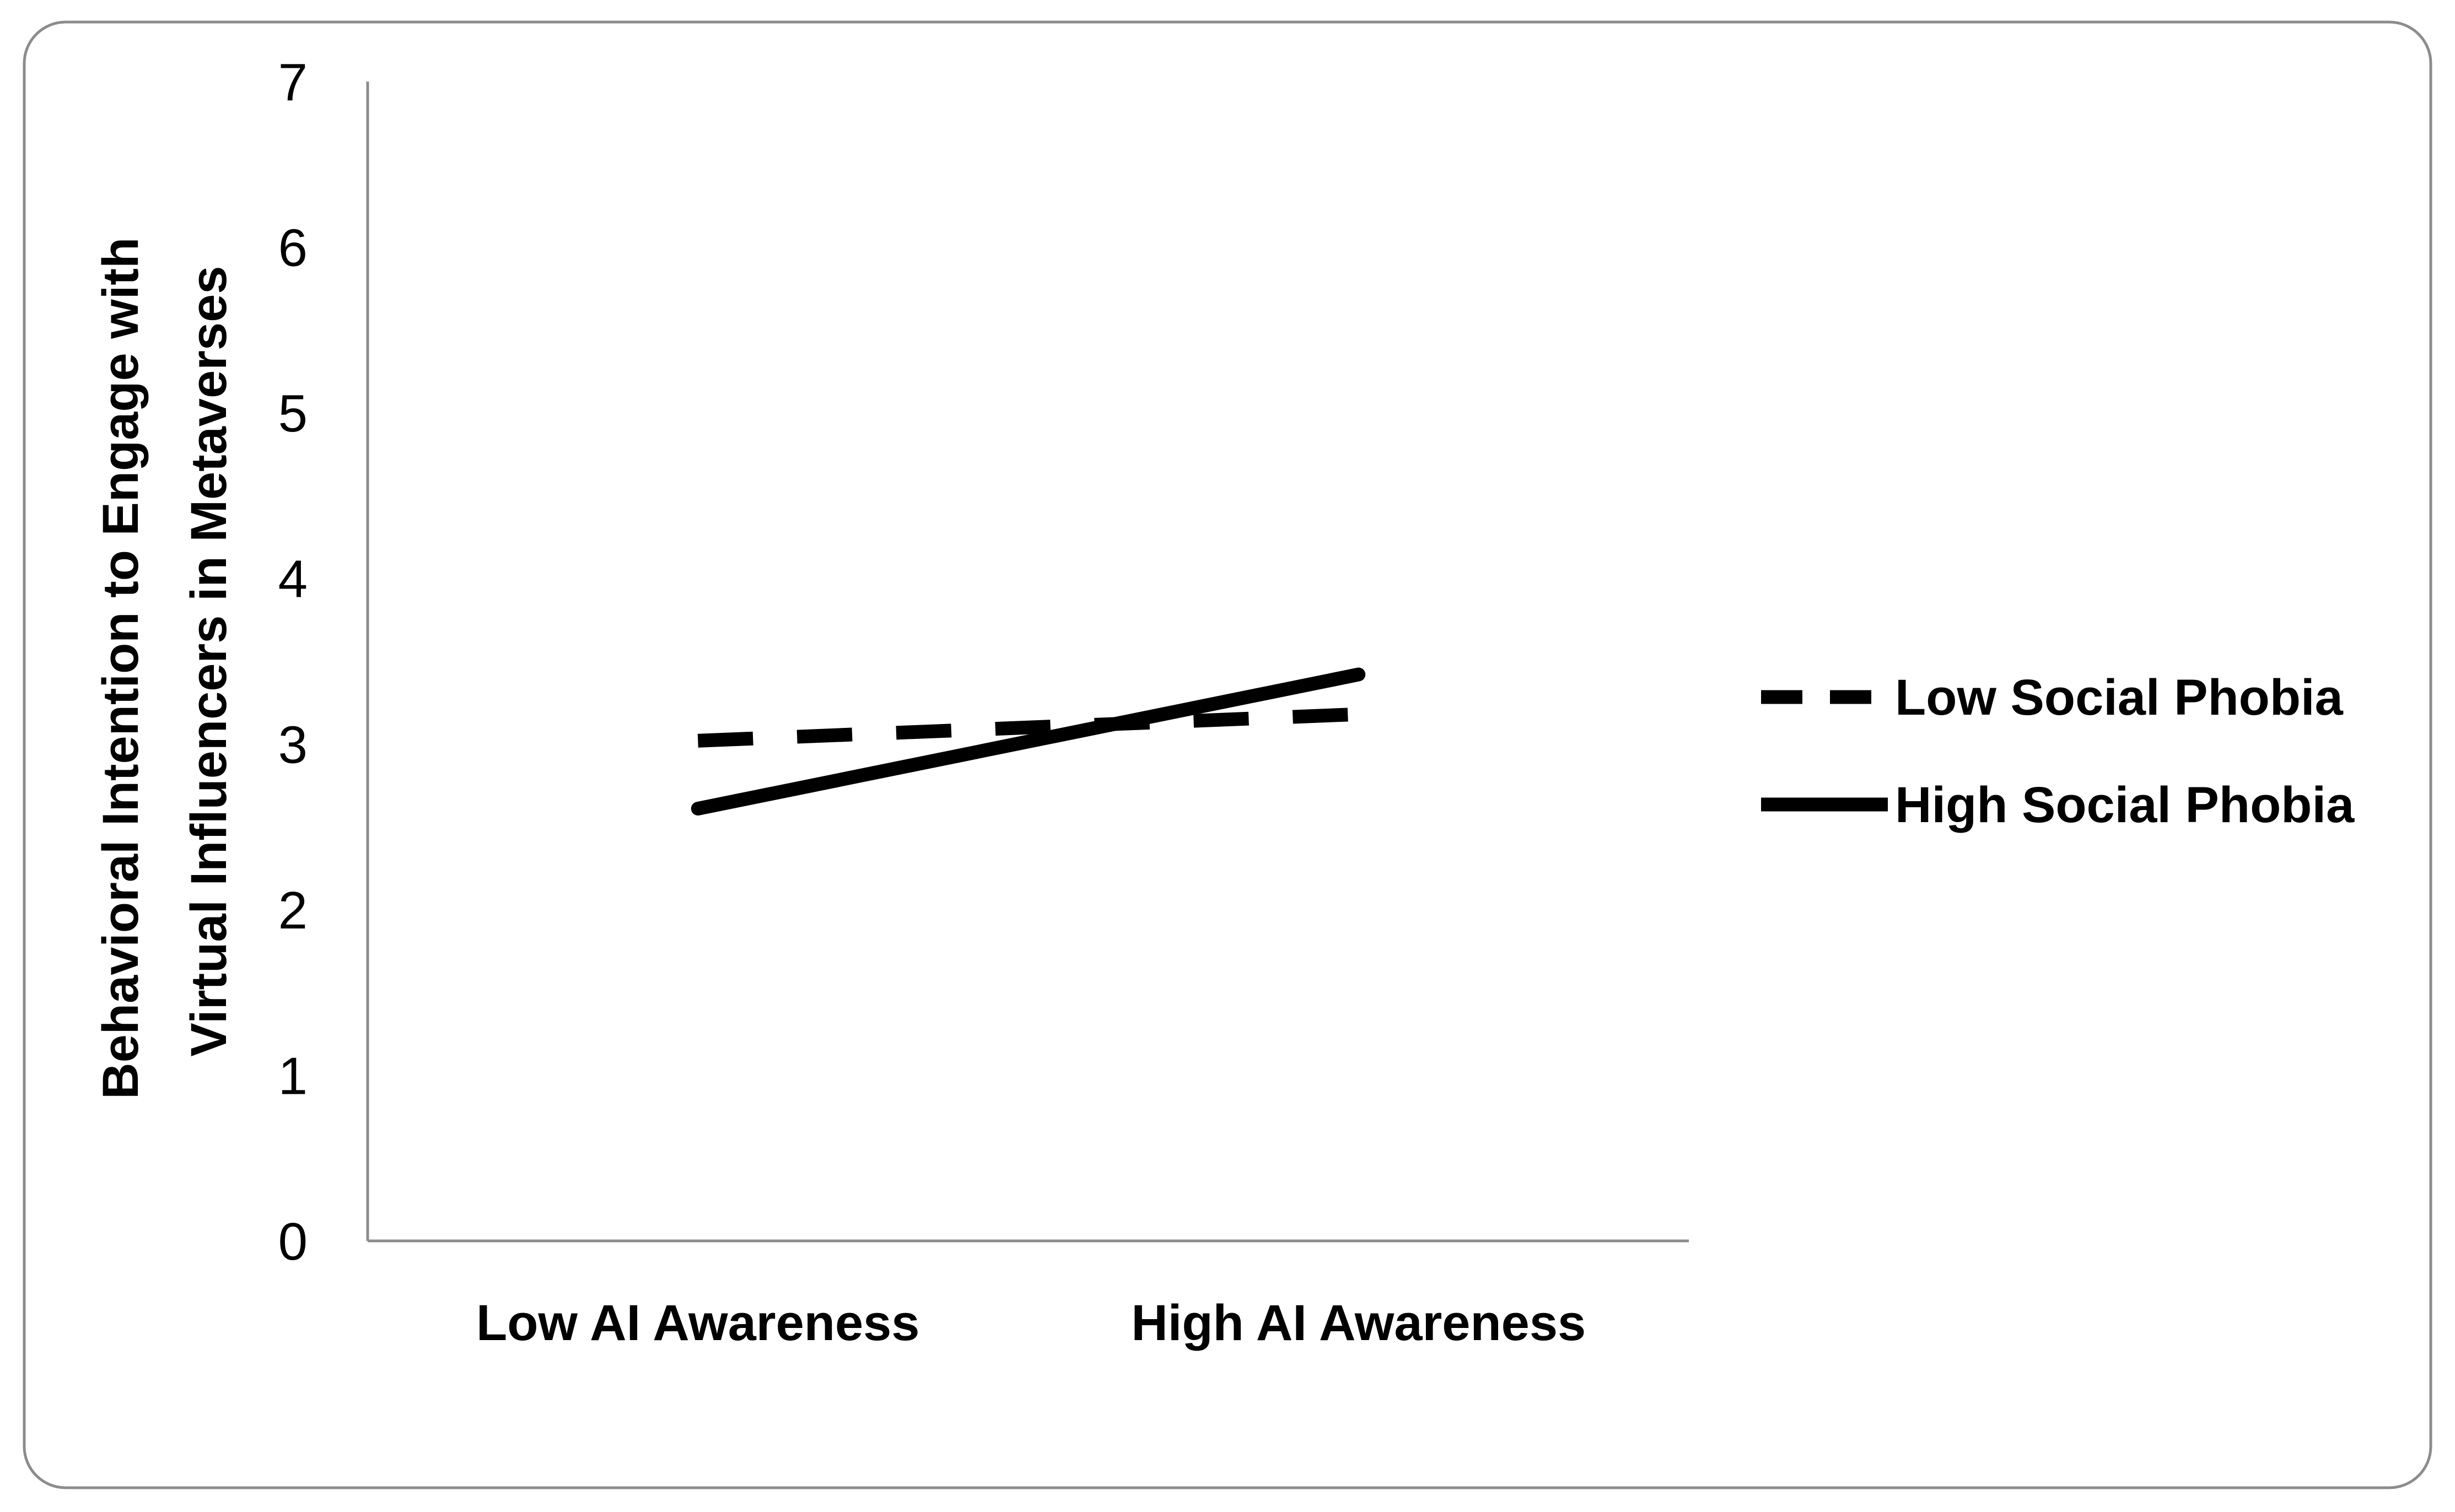  What do you see at coordinates (209, 661) in the screenshot?
I see `y-axis-title-line-2: Virtual Influencers in Metaverses` at bounding box center [209, 661].